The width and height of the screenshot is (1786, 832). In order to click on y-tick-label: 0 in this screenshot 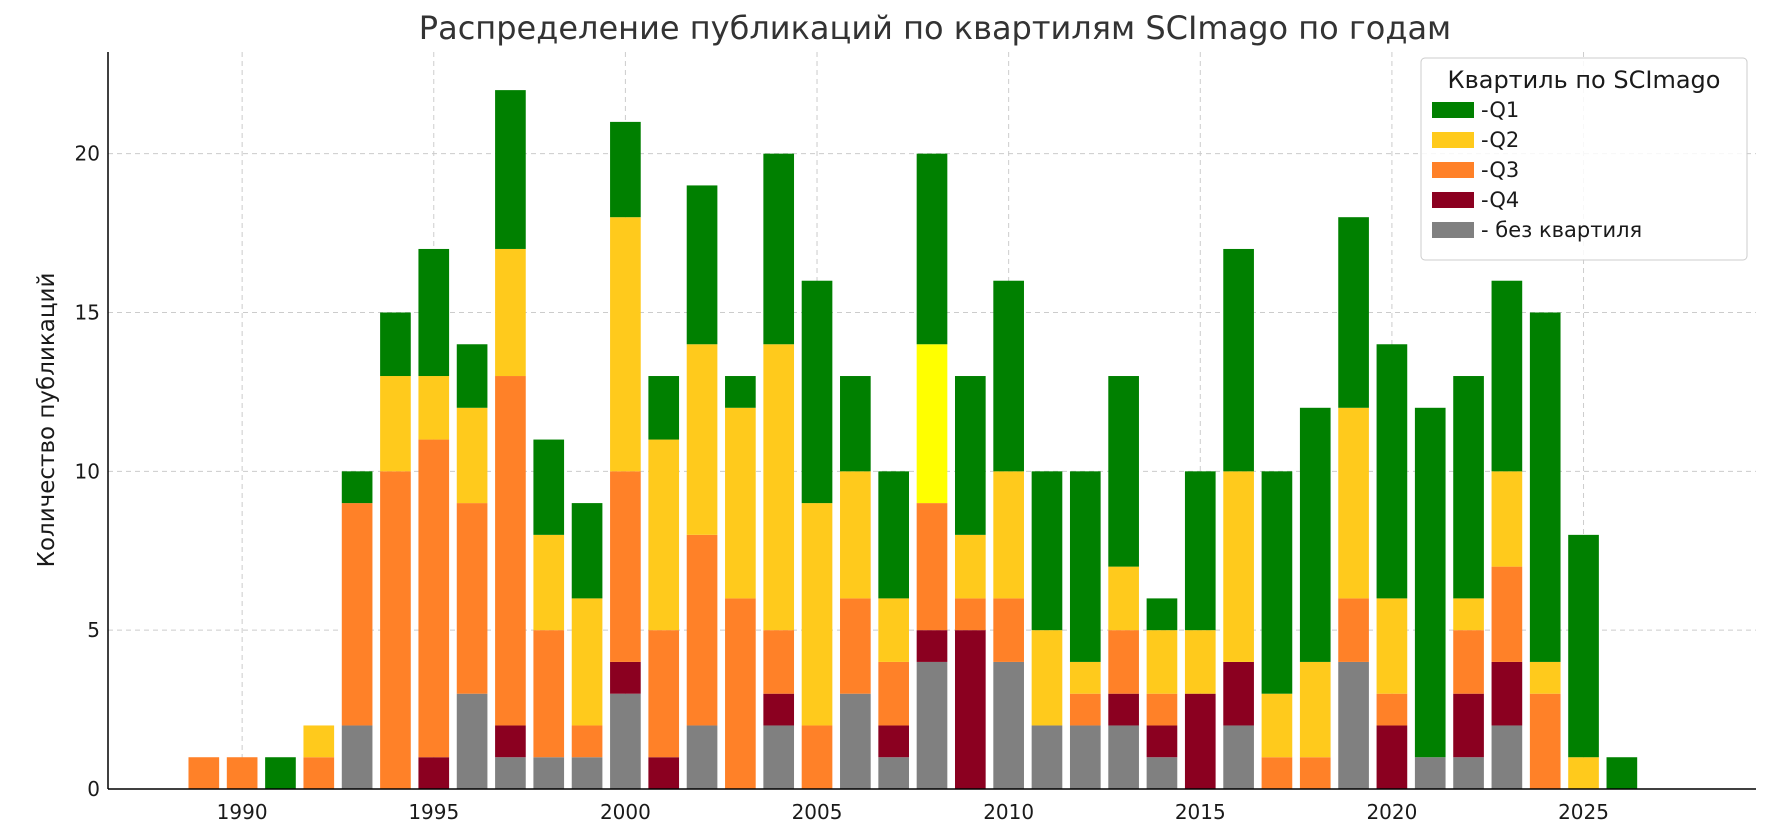, I will do `click(93, 789)`.